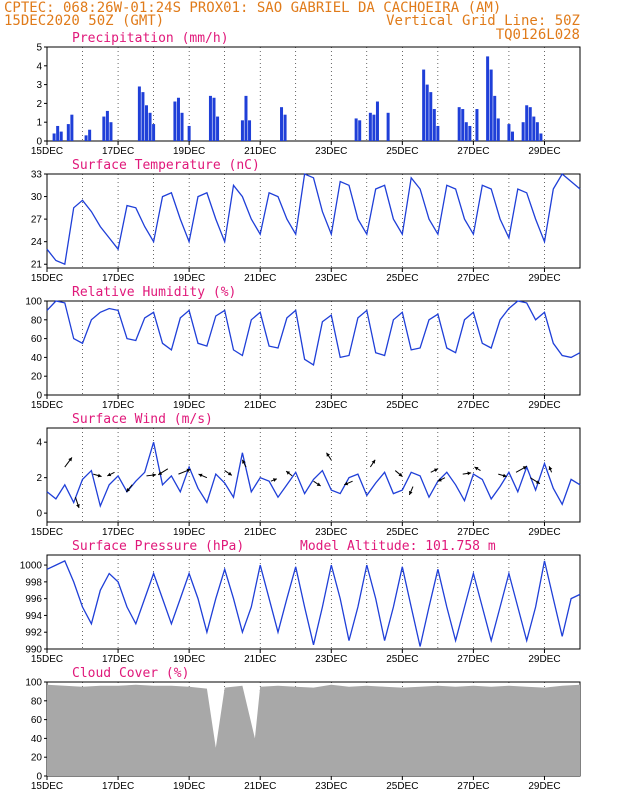  Describe the element at coordinates (142, 419) in the screenshot. I see `wind-title: Surface Wind (m/s)` at that location.